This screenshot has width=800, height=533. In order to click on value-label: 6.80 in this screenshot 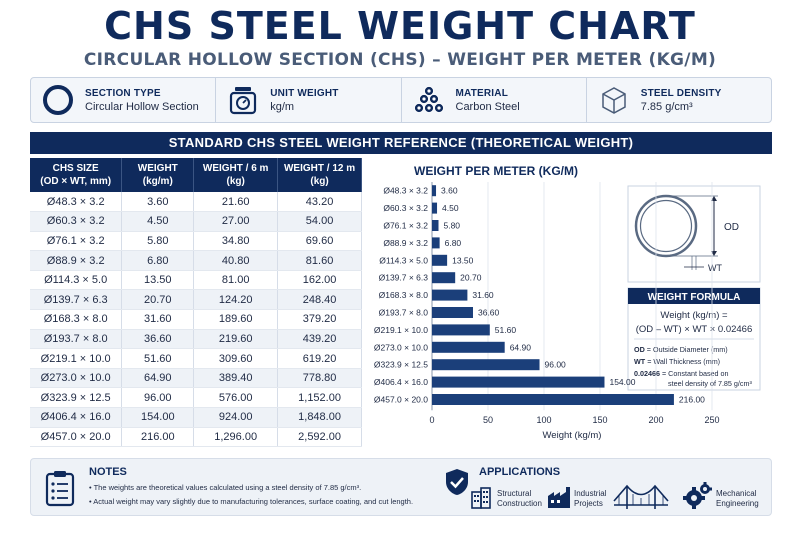, I will do `click(453, 243)`.